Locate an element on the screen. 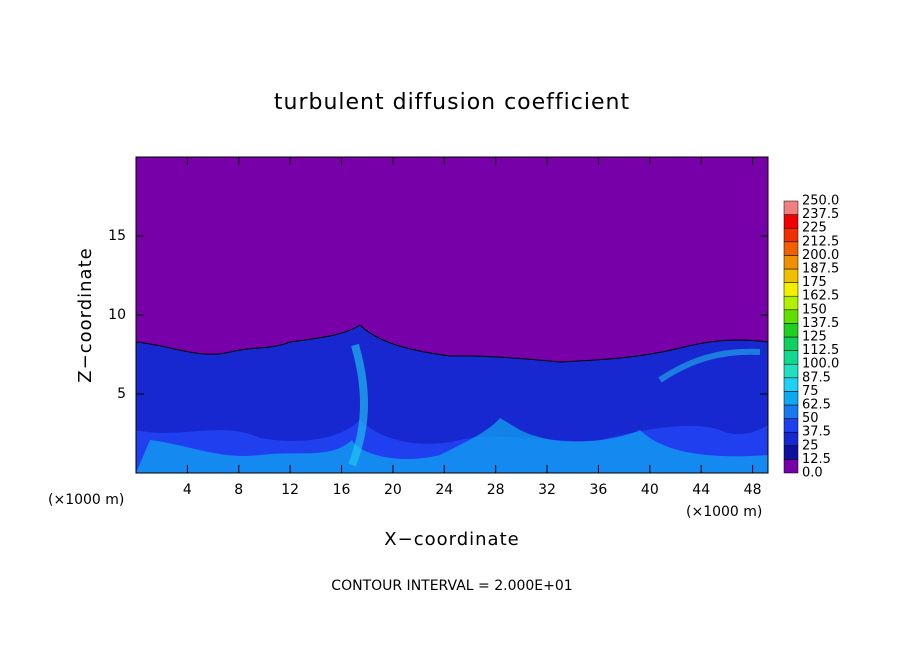  colorbar-label: 12.5 is located at coordinates (816, 459).